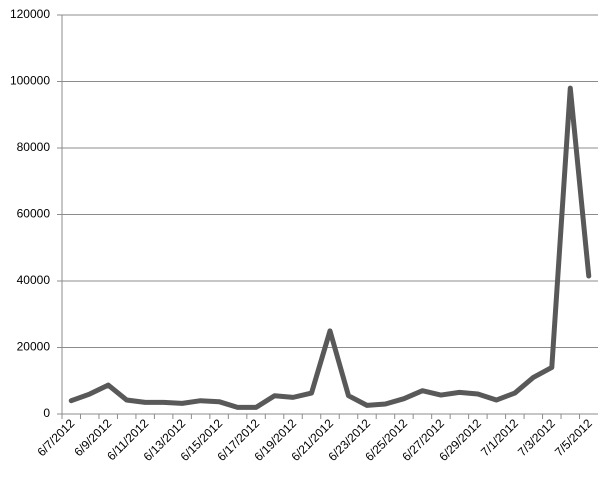 Image resolution: width=613 pixels, height=483 pixels. Describe the element at coordinates (46, 413) in the screenshot. I see `y-tick-label: 0` at that location.